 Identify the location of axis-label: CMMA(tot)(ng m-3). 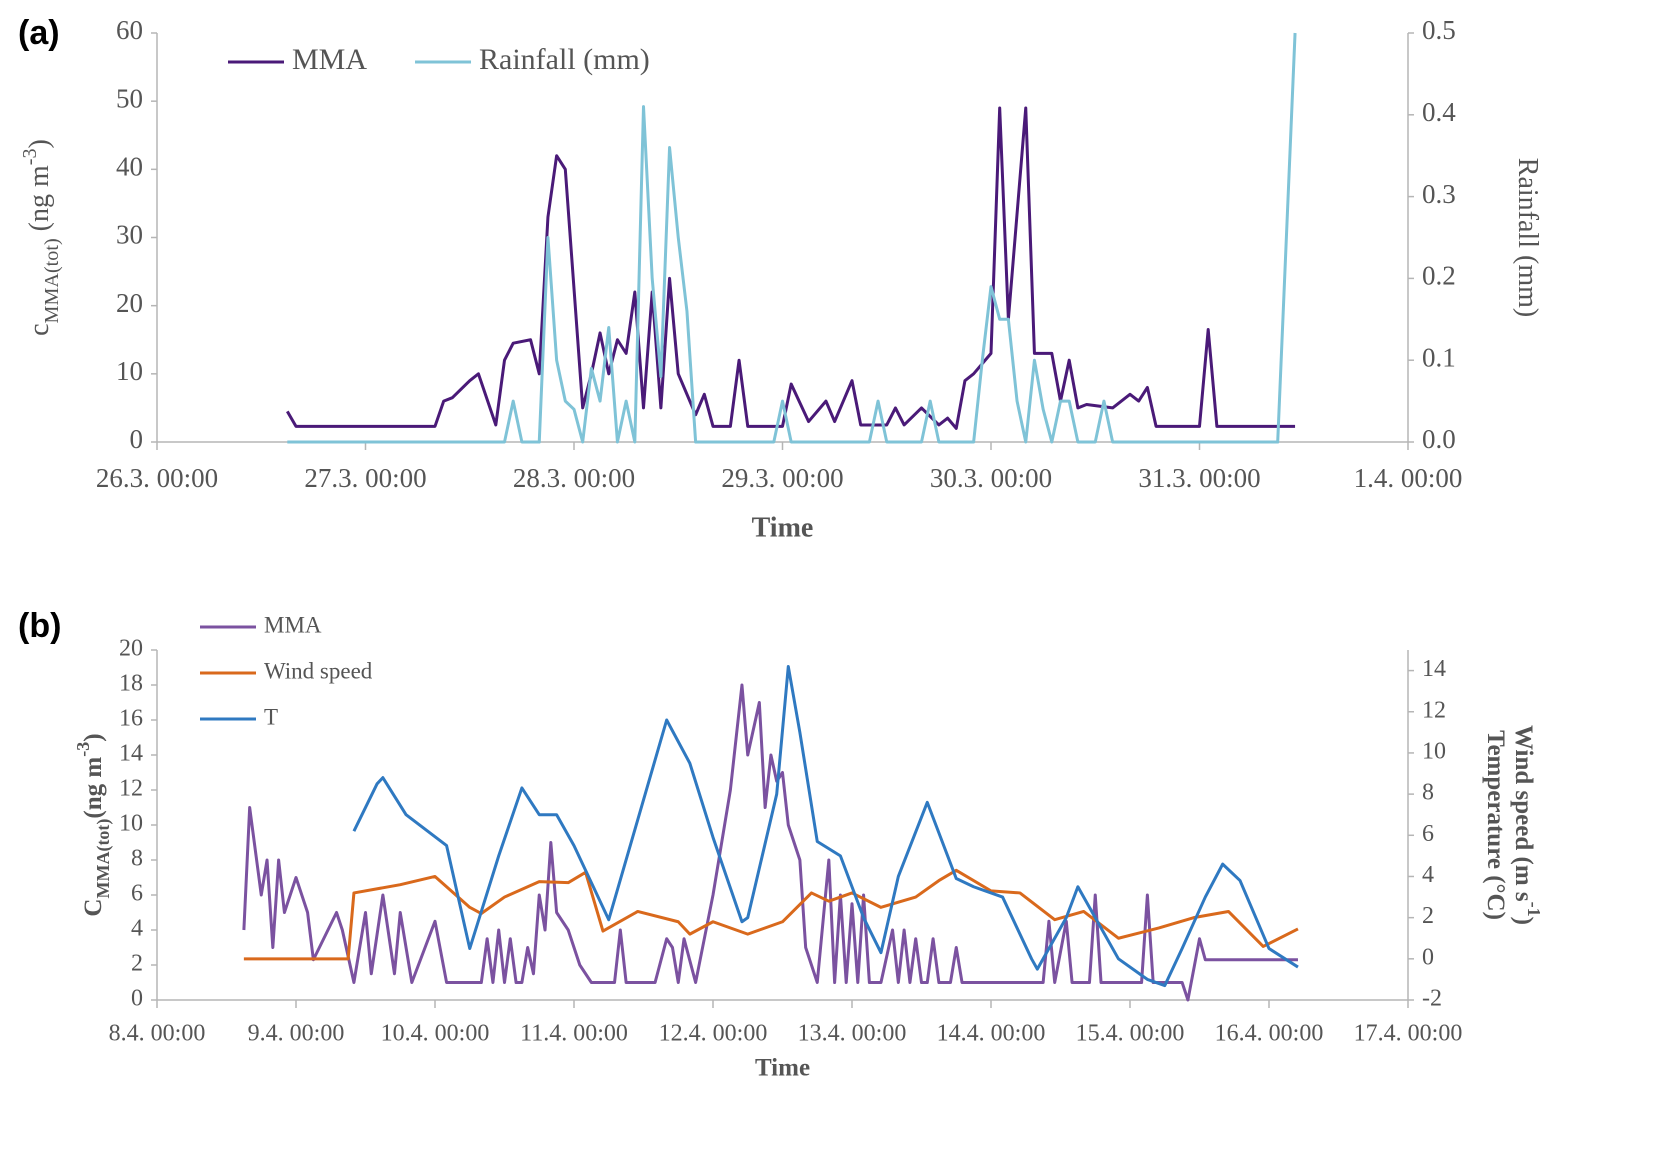
(93, 824).